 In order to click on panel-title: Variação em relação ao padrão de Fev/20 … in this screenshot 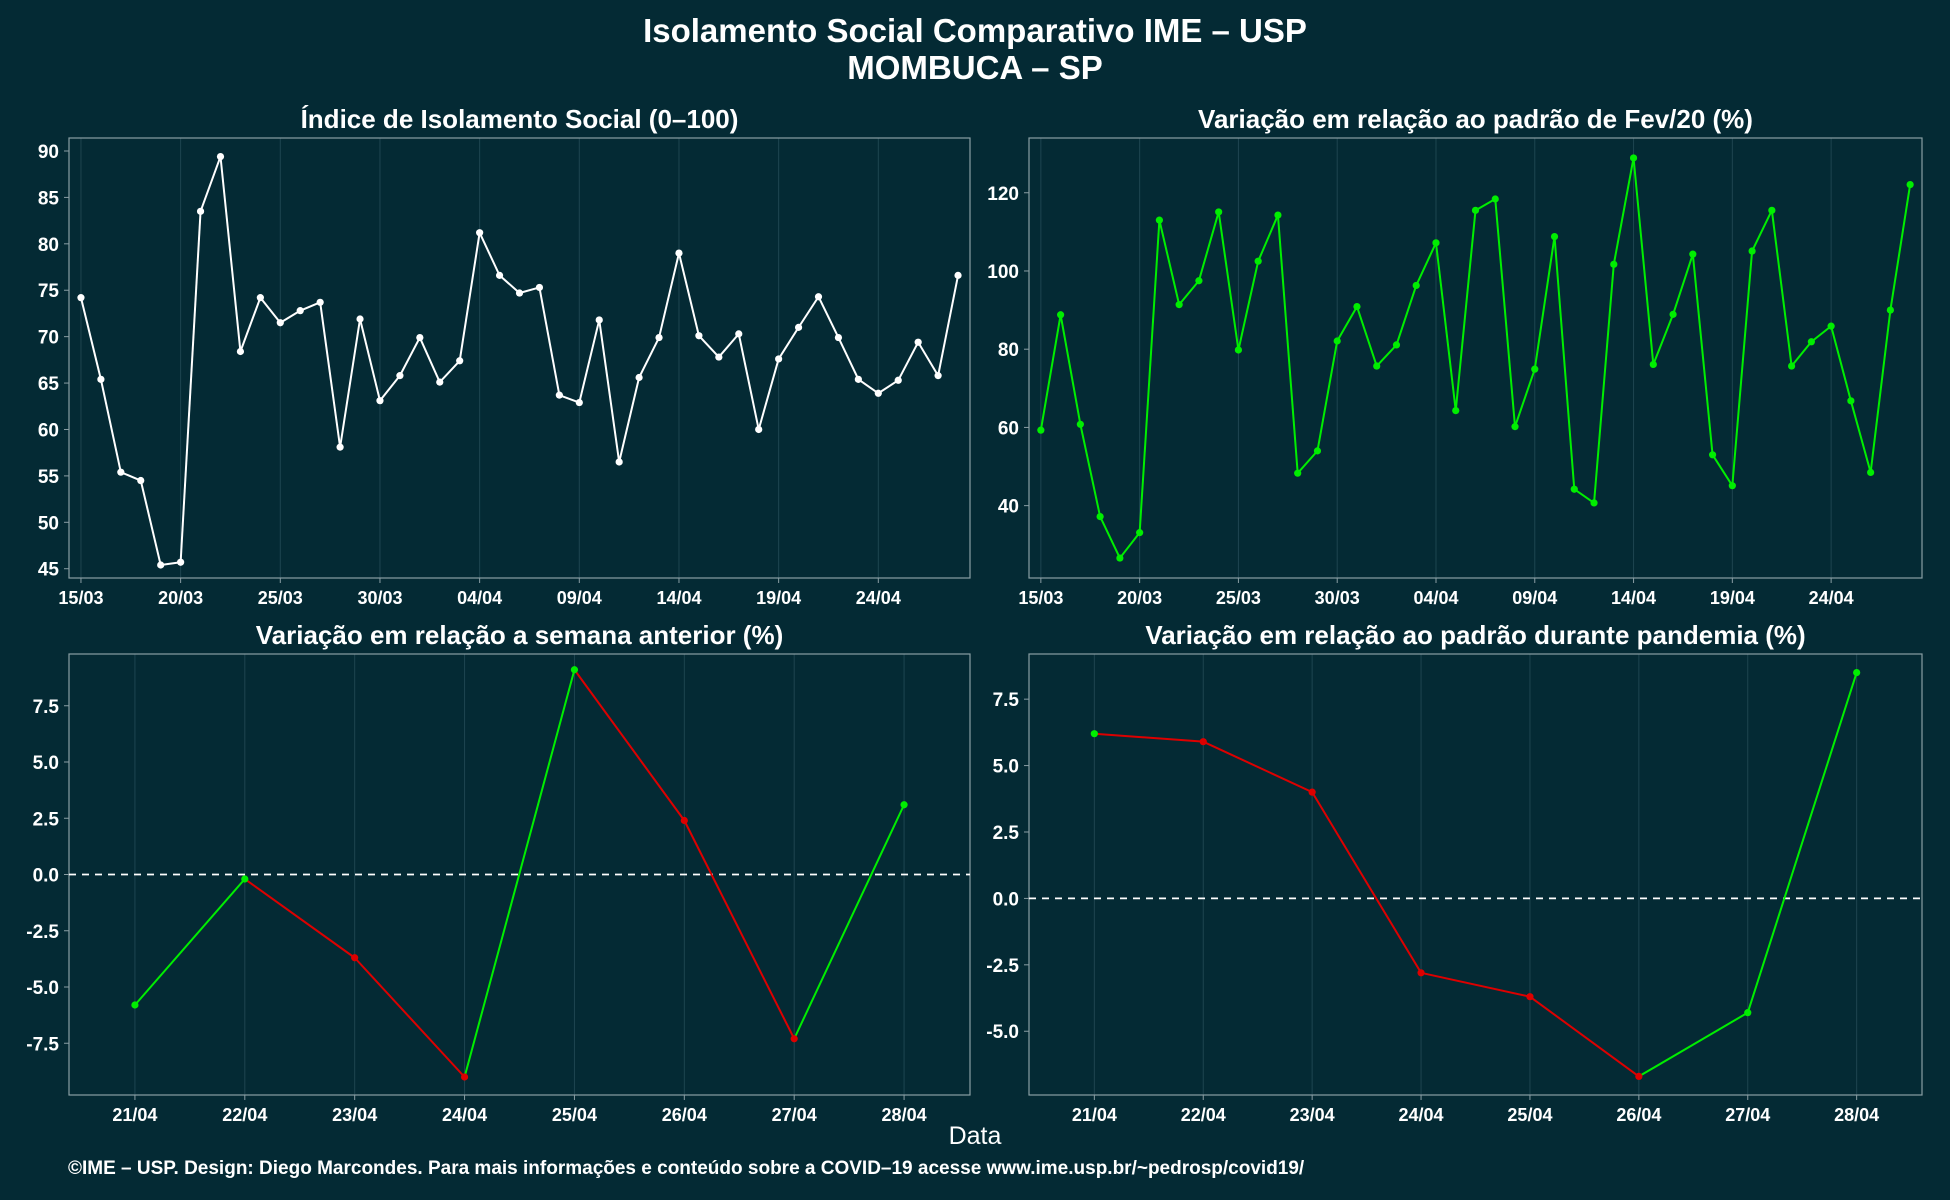, I will do `click(1475, 119)`.